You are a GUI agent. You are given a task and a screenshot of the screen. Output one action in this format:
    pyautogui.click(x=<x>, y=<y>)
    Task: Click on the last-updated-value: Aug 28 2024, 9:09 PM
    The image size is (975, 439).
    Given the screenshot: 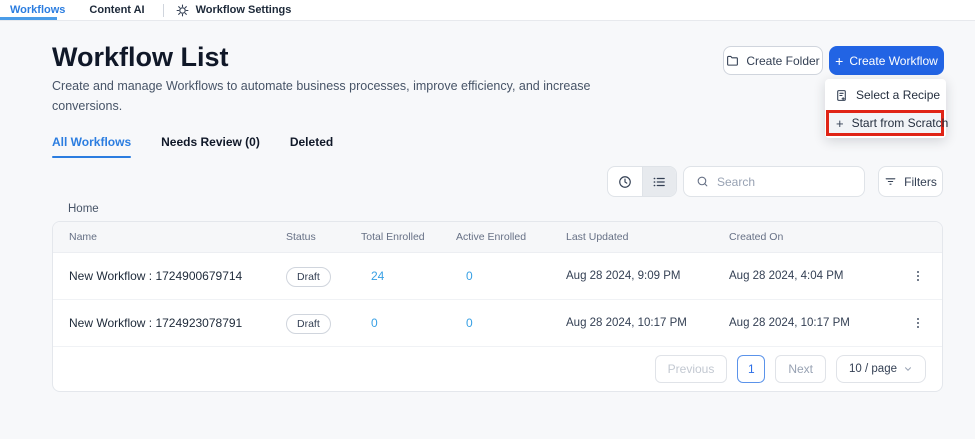 What is the action you would take?
    pyautogui.click(x=623, y=276)
    